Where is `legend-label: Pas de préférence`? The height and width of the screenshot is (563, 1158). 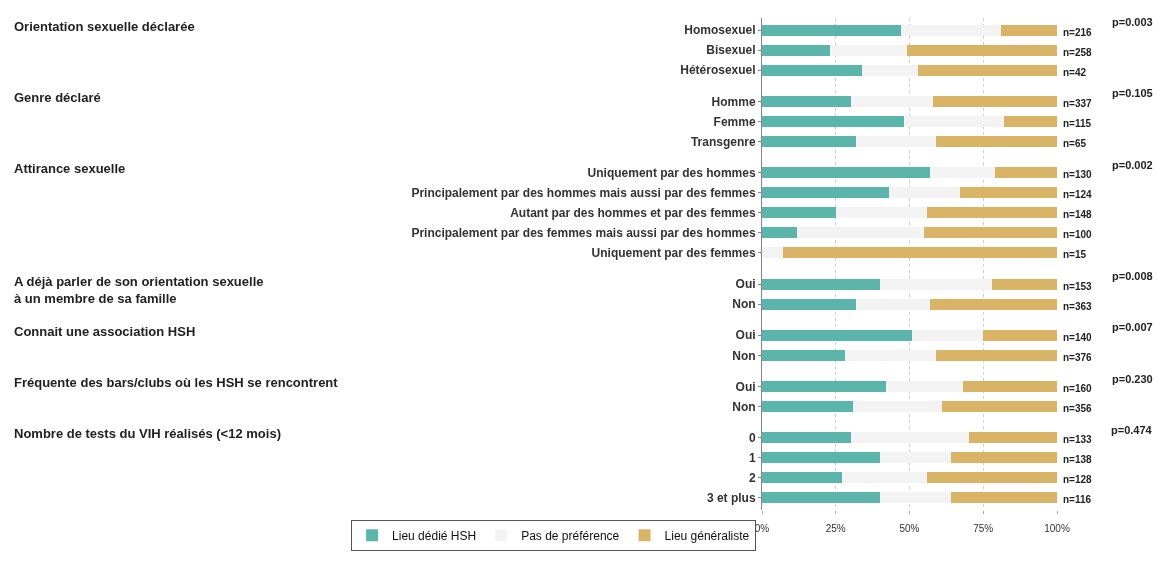 legend-label: Pas de préférence is located at coordinates (570, 536).